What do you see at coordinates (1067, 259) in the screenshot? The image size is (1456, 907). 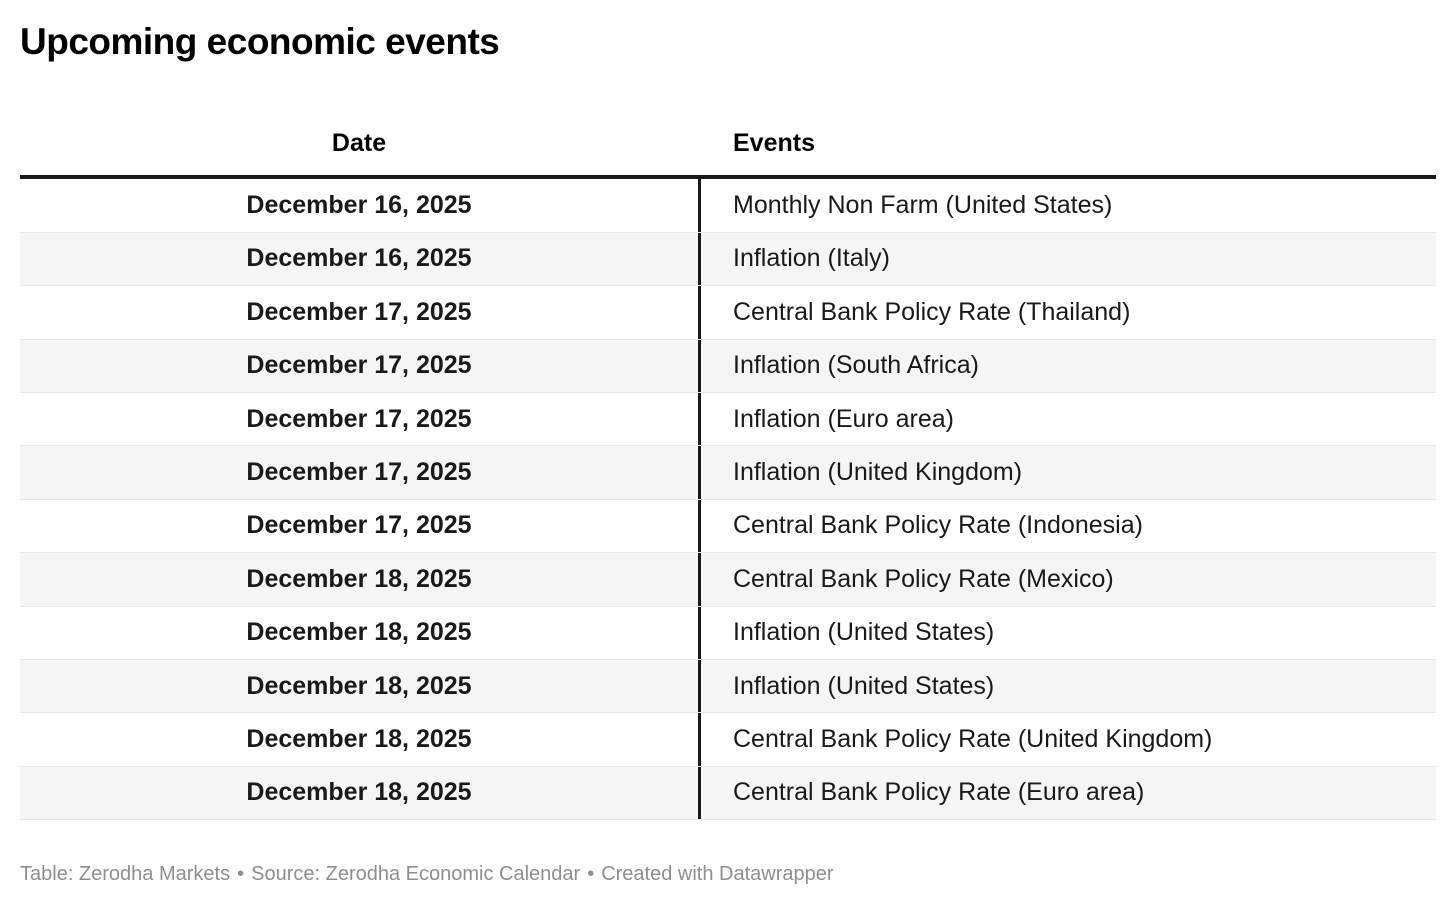 I see `event-cell: Inflation (Italy)` at bounding box center [1067, 259].